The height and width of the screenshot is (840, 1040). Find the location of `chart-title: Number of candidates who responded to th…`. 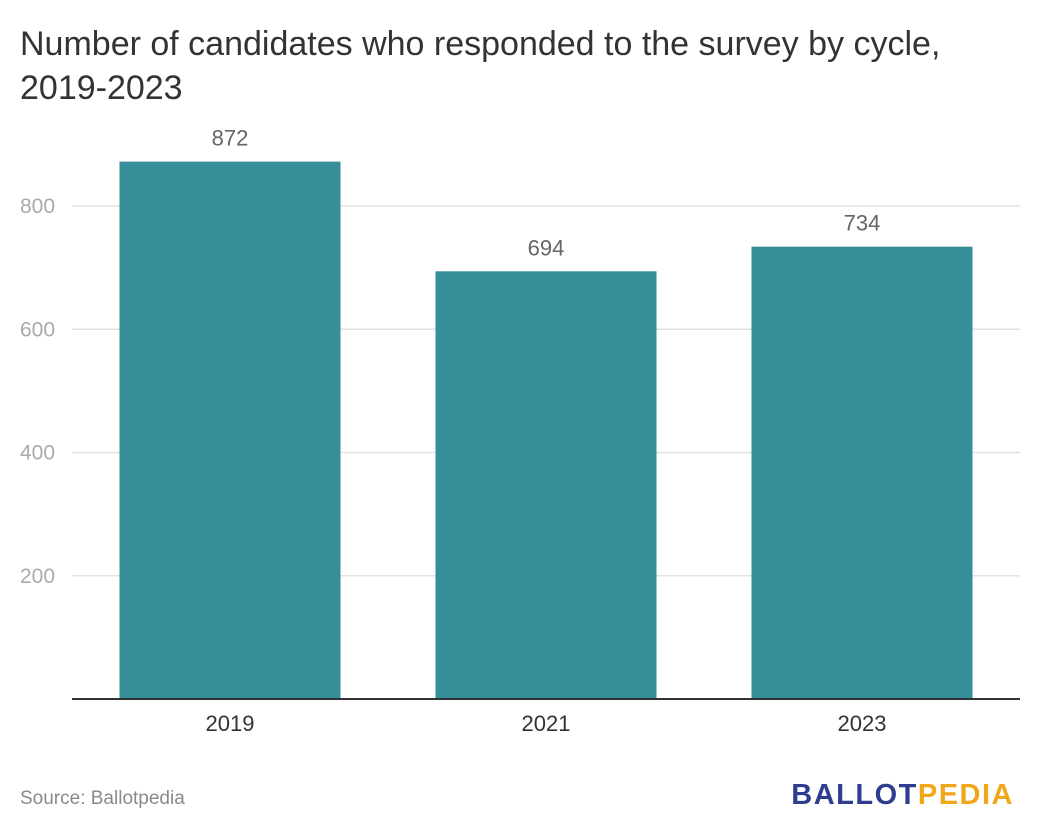

chart-title: Number of candidates who responded to th… is located at coordinates (480, 66).